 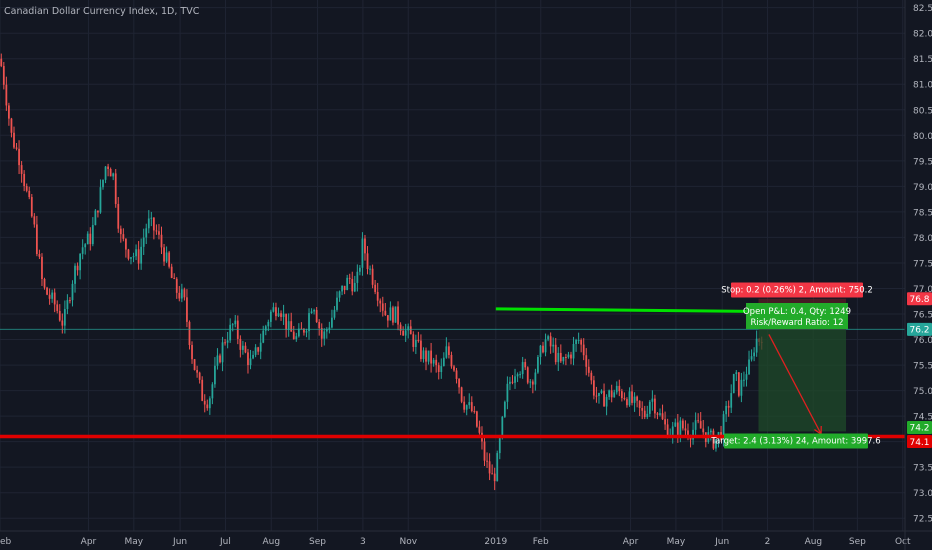 What do you see at coordinates (922, 264) in the screenshot?
I see `y-tick-label: 77.5` at bounding box center [922, 264].